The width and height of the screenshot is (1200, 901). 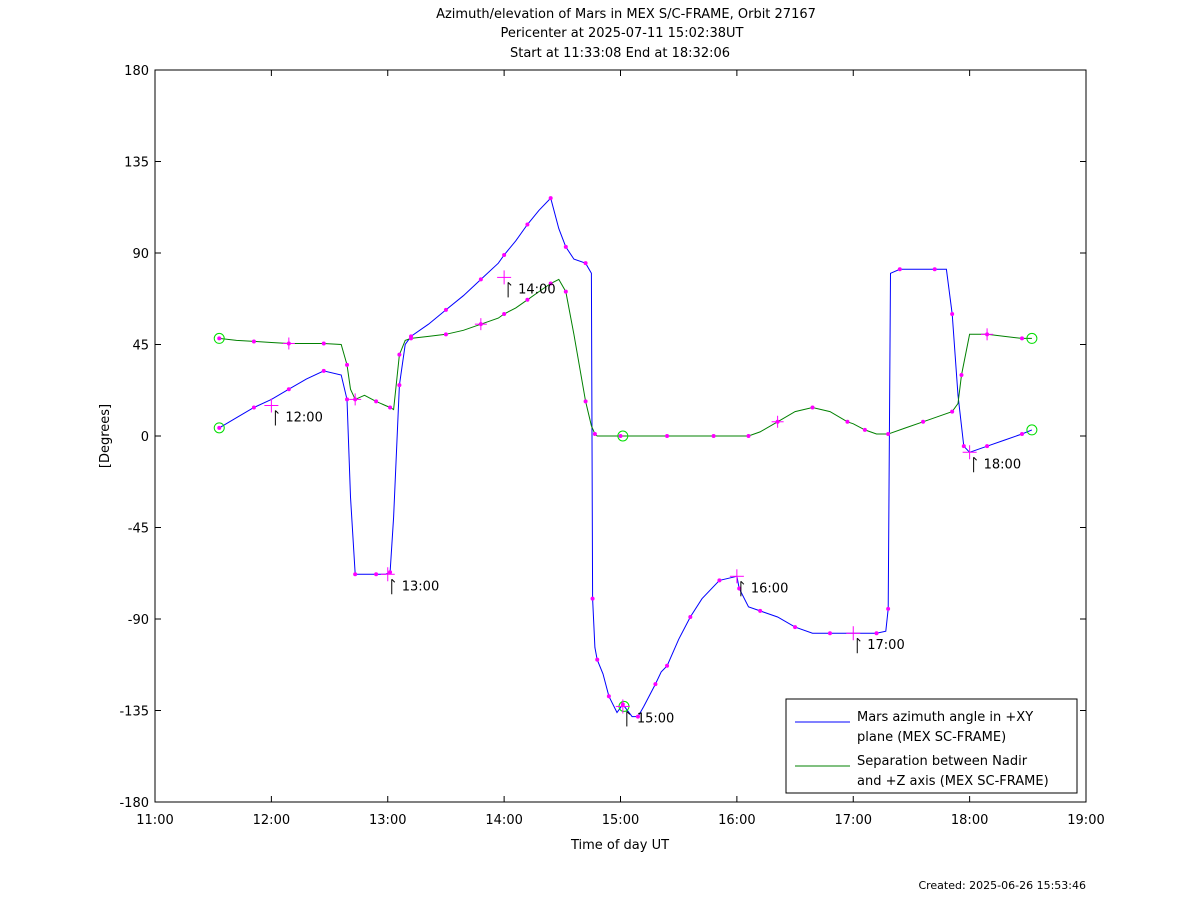 I want to click on y-tick-label: -180, so click(x=134, y=803).